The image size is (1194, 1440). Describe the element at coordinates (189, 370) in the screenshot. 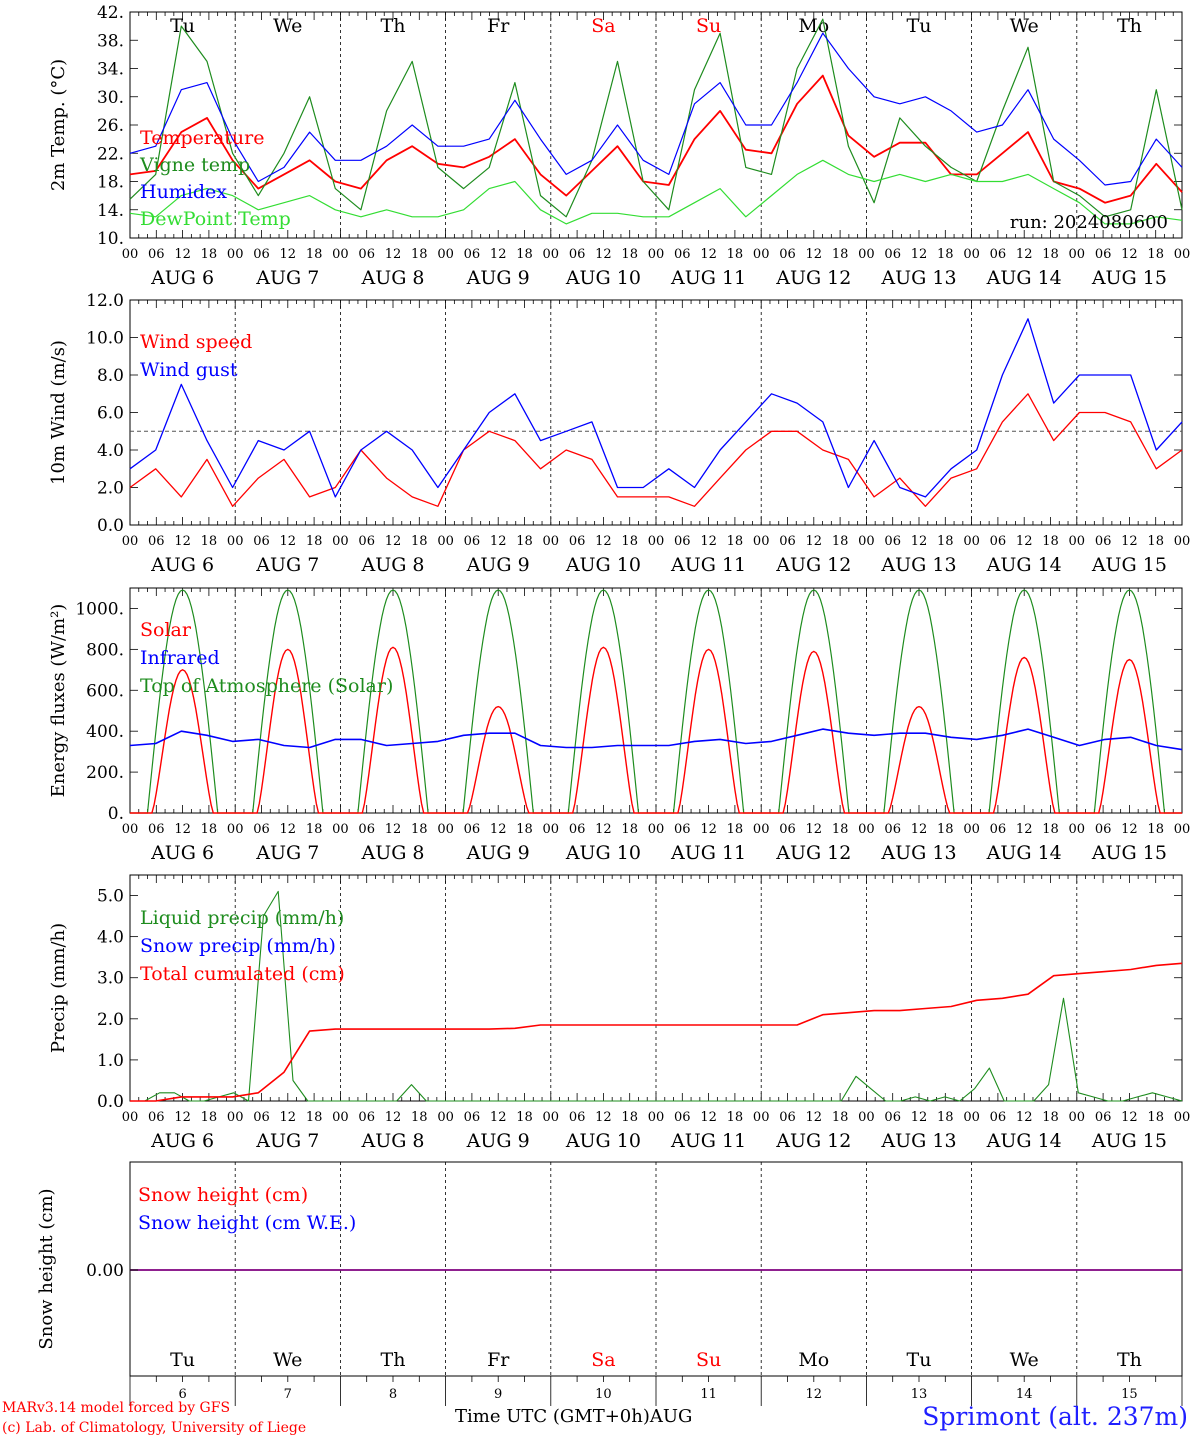

I see `legend-entry: Wind gust` at that location.